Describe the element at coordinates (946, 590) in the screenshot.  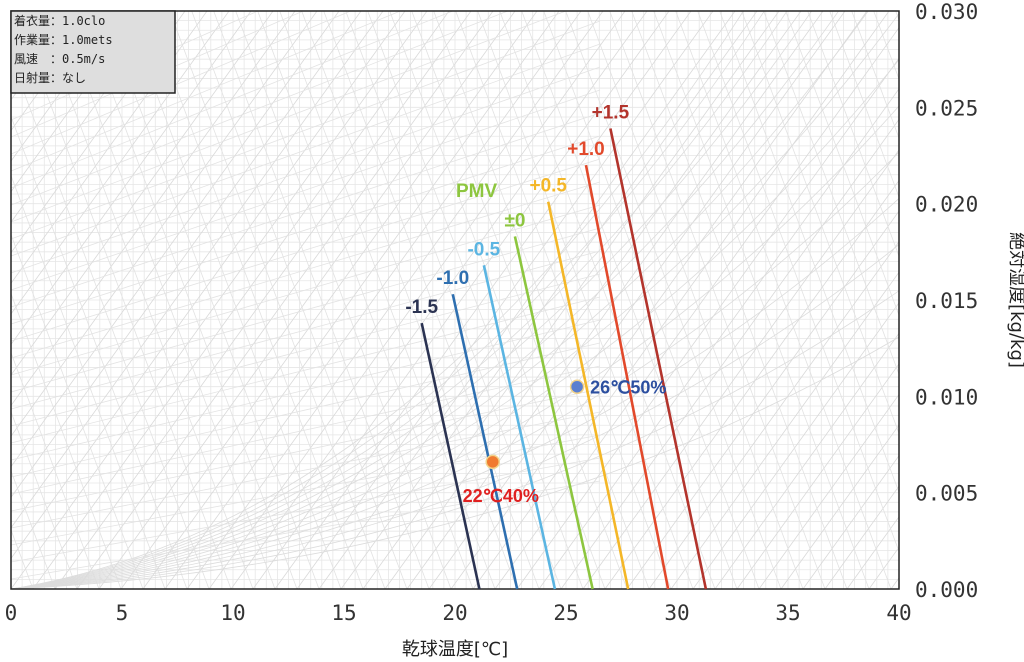
I see `y-tick-label: 0.000` at that location.